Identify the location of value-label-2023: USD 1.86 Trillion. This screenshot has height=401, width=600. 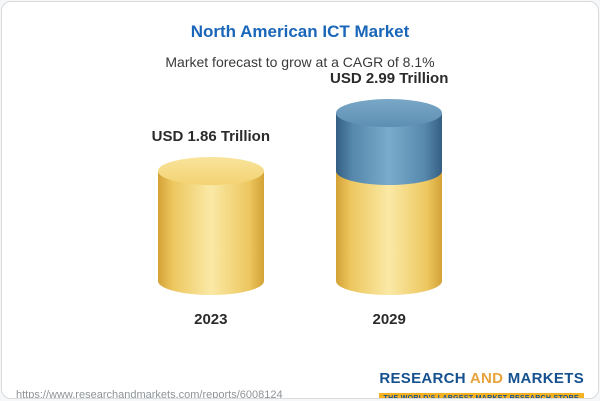
(210, 136).